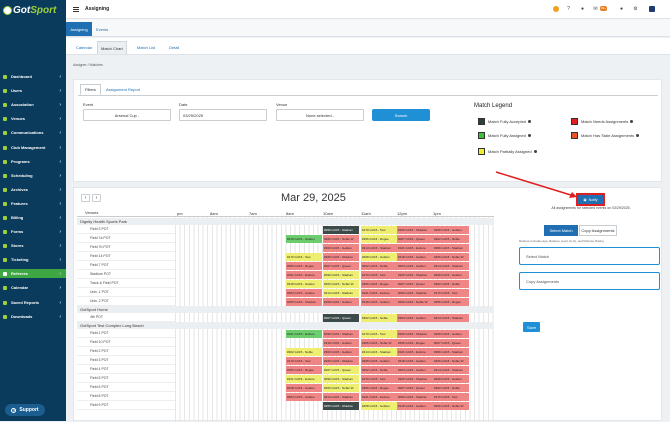 This screenshot has width=670, height=422. Describe the element at coordinates (652, 9) in the screenshot. I see `org-avatar` at that location.